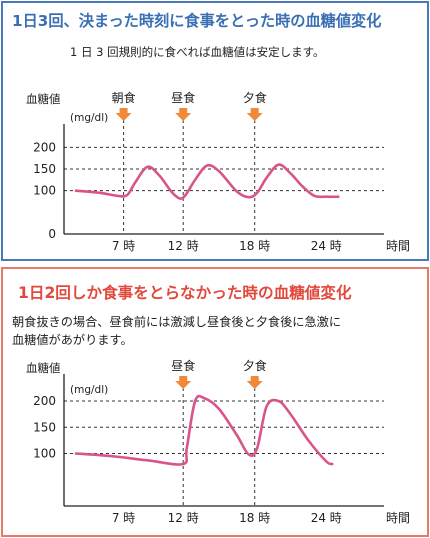 The height and width of the screenshot is (538, 430). What do you see at coordinates (197, 52) in the screenshot?
I see `panel-description: 1 日 3 回規則的に食べれば血糖値は安定します。` at bounding box center [197, 52].